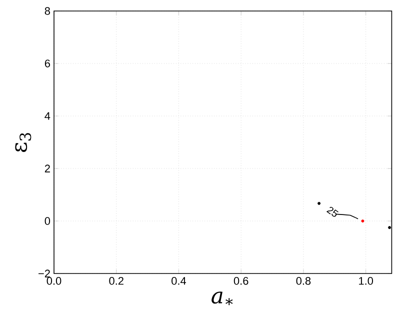 The width and height of the screenshot is (398, 327). I want to click on y-tick-label: 6, so click(47, 64).